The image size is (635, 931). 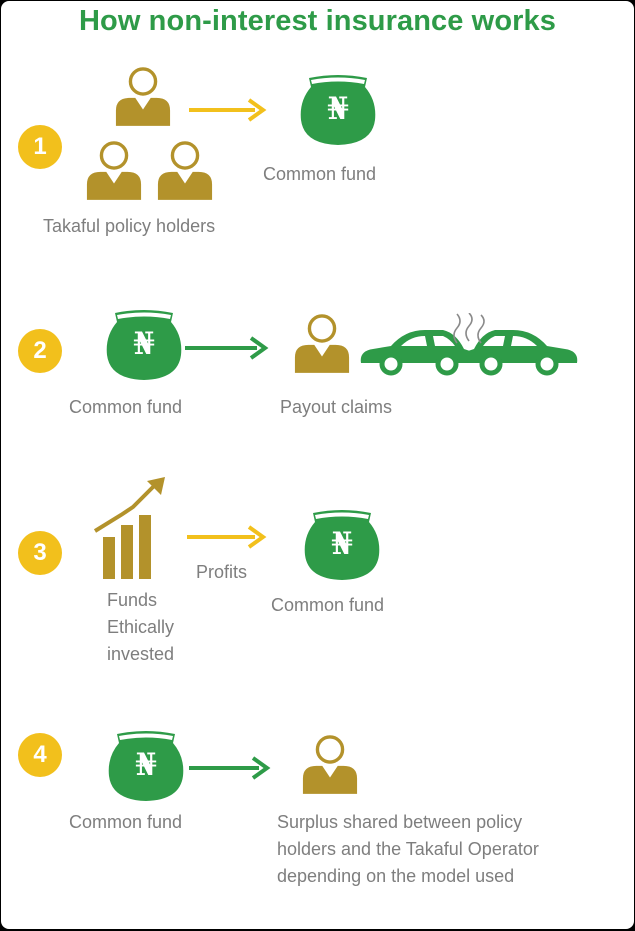 What do you see at coordinates (317, 21) in the screenshot?
I see `page-title: How non-interest insurance works` at bounding box center [317, 21].